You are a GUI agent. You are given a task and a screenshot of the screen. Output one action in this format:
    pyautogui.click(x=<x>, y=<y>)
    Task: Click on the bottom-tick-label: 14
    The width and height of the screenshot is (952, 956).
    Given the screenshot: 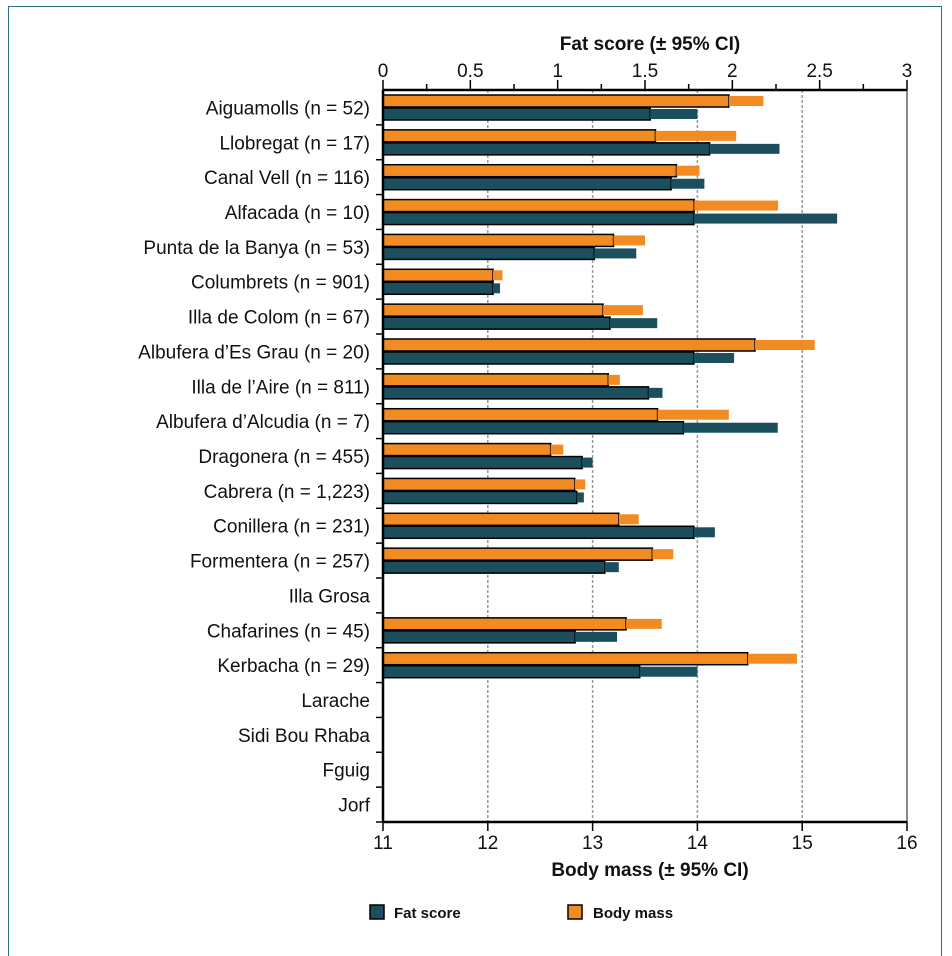 What is the action you would take?
    pyautogui.click(x=698, y=843)
    